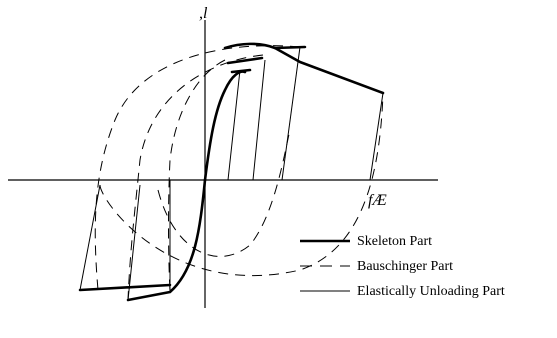  Describe the element at coordinates (125, 287) in the screenshot. I see `skeleton-curve-bottom` at that location.